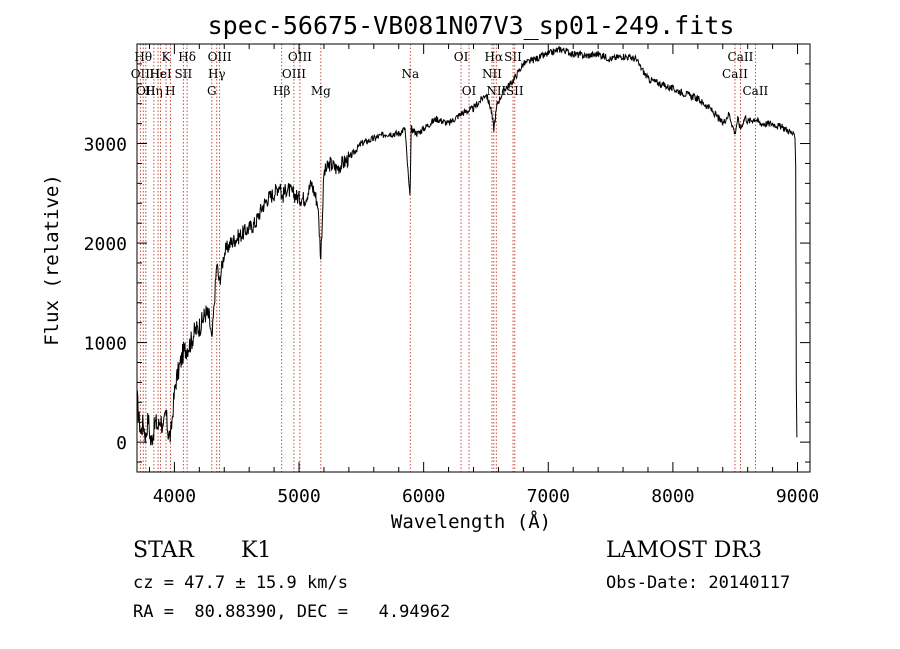  What do you see at coordinates (292, 612) in the screenshot?
I see `coordinates-text: RA = 80.88390, DEC = 4.94962` at bounding box center [292, 612].